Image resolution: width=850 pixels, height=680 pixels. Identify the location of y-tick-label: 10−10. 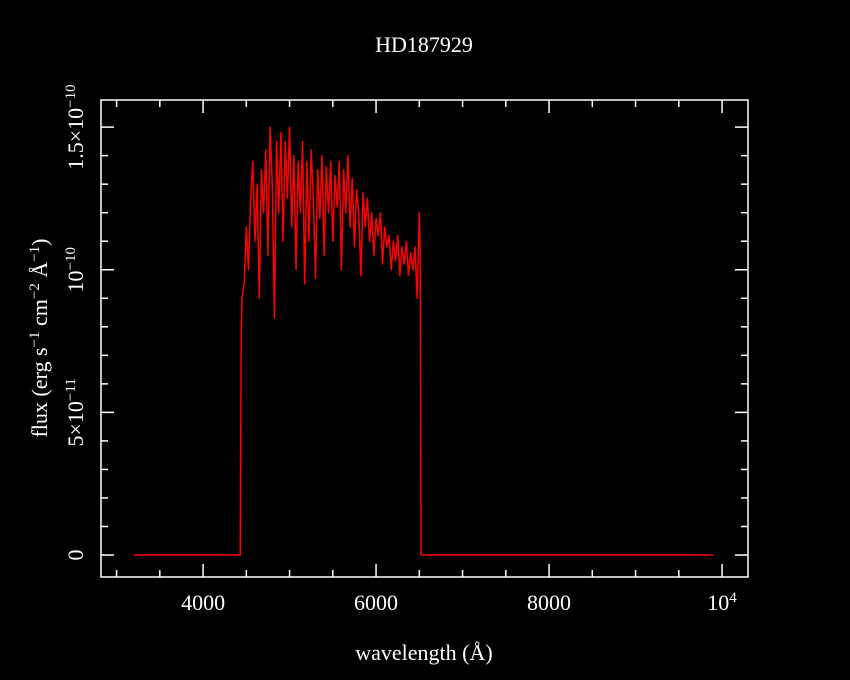
(75, 269).